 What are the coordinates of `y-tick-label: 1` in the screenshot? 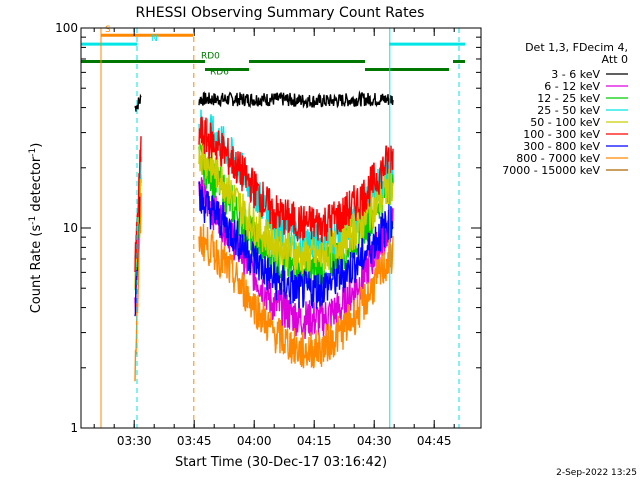 It's located at (74, 428).